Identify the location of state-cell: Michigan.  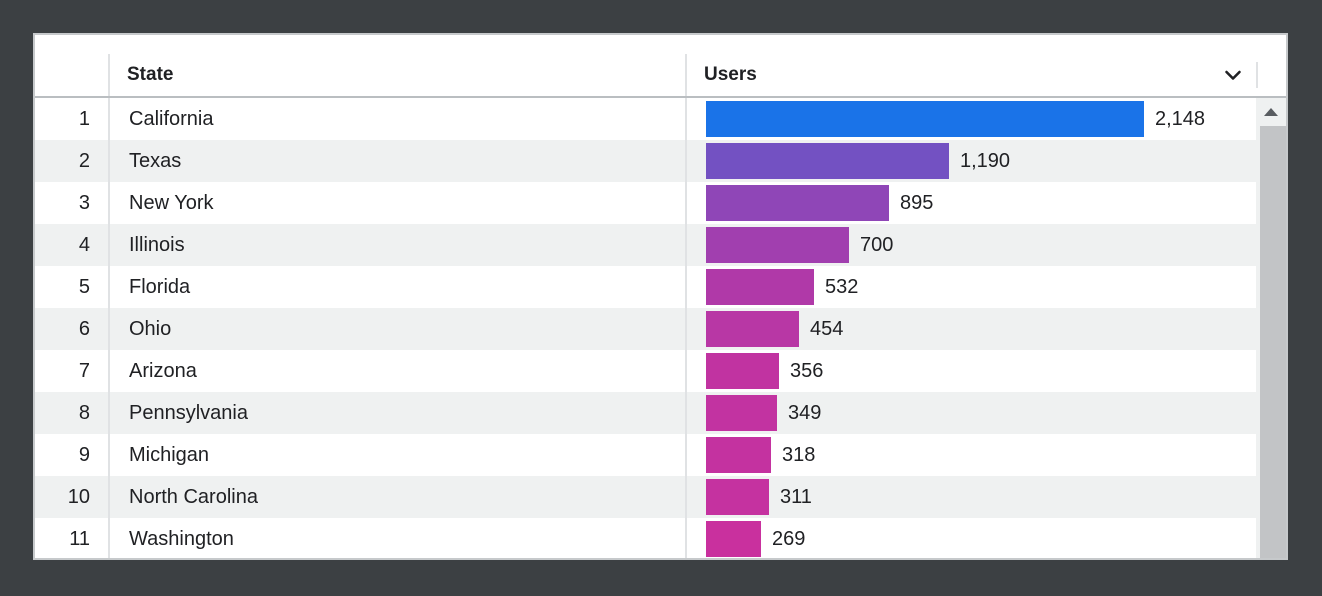
(396, 455).